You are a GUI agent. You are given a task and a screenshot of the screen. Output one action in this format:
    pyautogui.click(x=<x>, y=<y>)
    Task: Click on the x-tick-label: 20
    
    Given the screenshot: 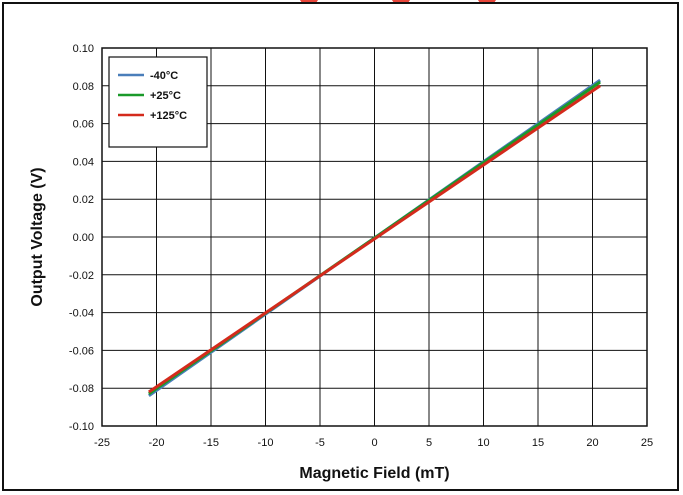 What is the action you would take?
    pyautogui.click(x=592, y=443)
    